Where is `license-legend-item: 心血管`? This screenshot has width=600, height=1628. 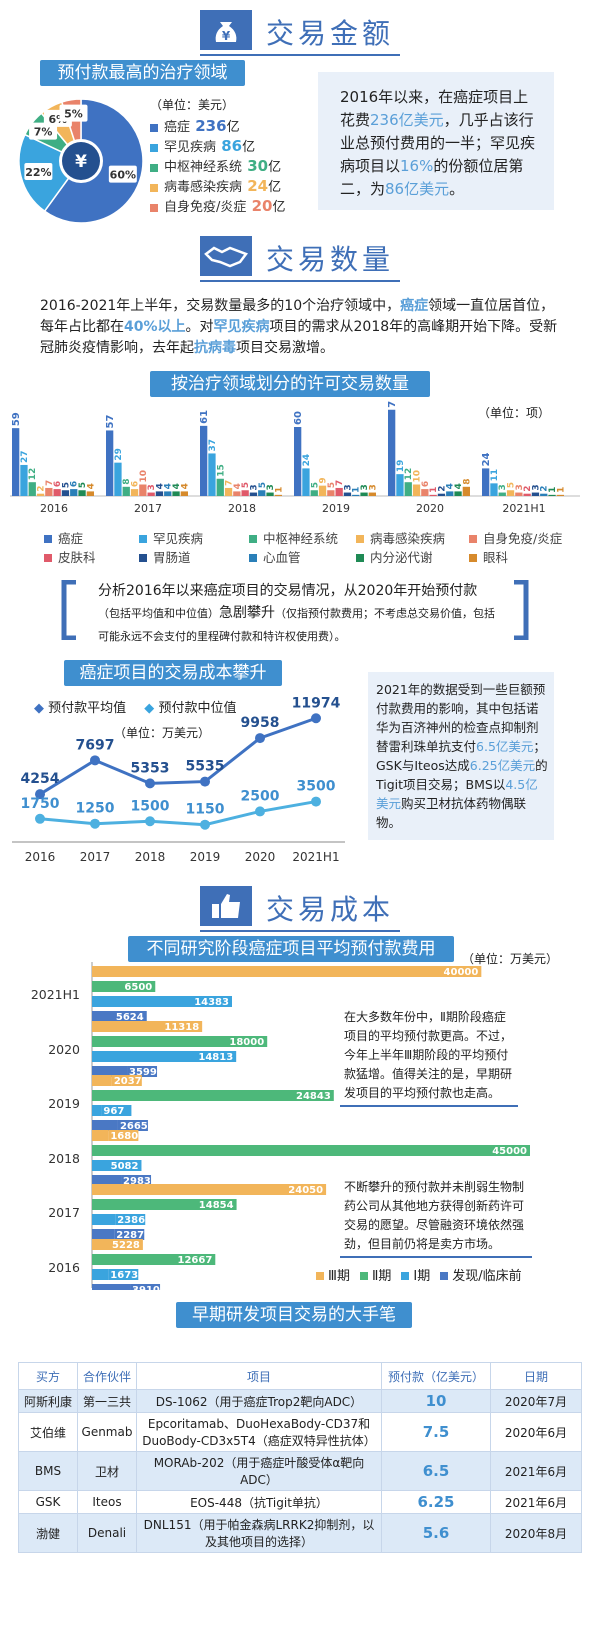
license-legend-item: 心血管 is located at coordinates (302, 556).